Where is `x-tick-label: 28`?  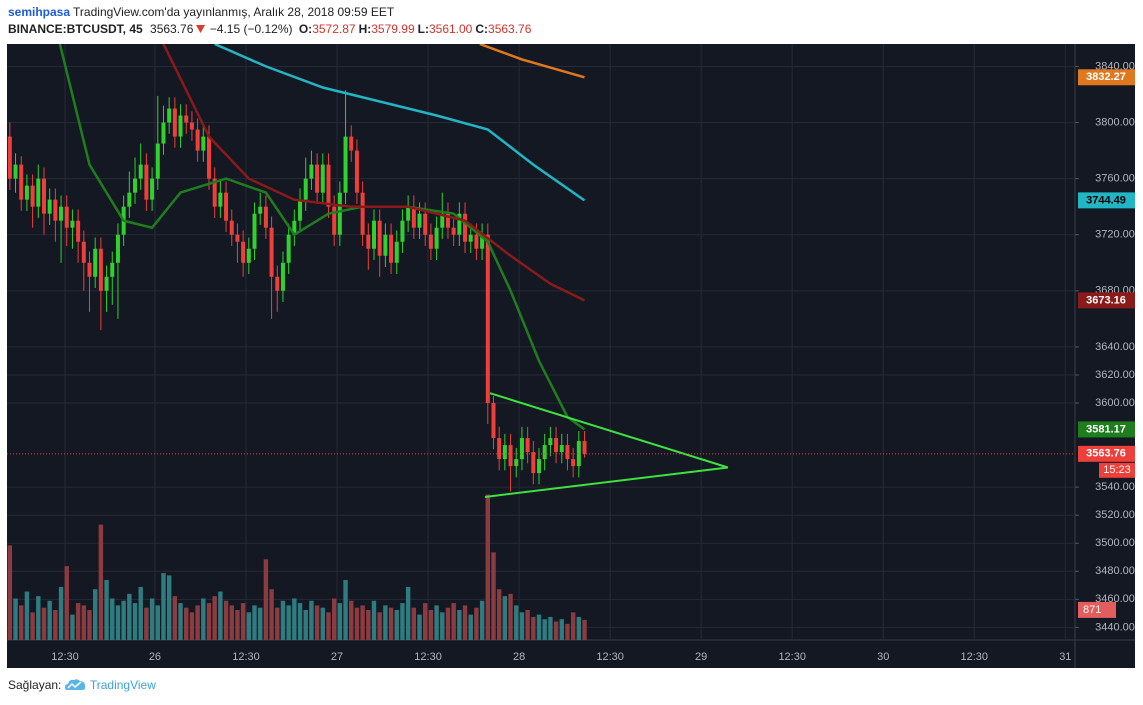
x-tick-label: 28 is located at coordinates (519, 657).